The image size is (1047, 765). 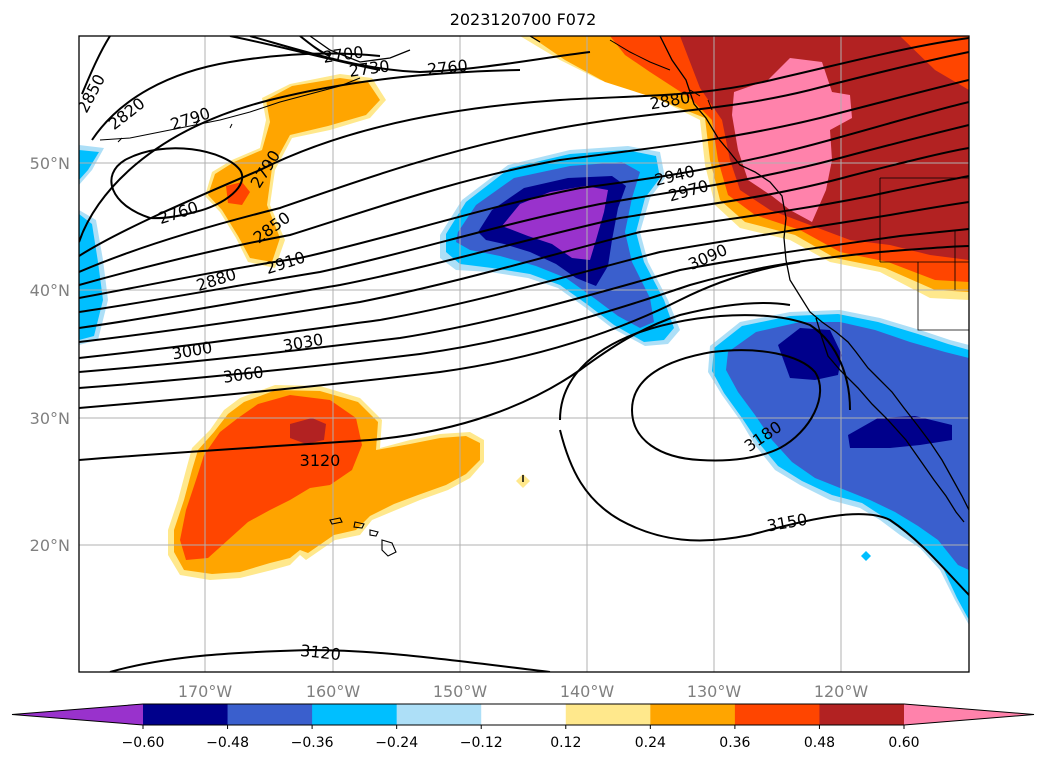 What do you see at coordinates (308, 431) in the screenshot?
I see `positive-anomaly-hawaii-firebrick` at bounding box center [308, 431].